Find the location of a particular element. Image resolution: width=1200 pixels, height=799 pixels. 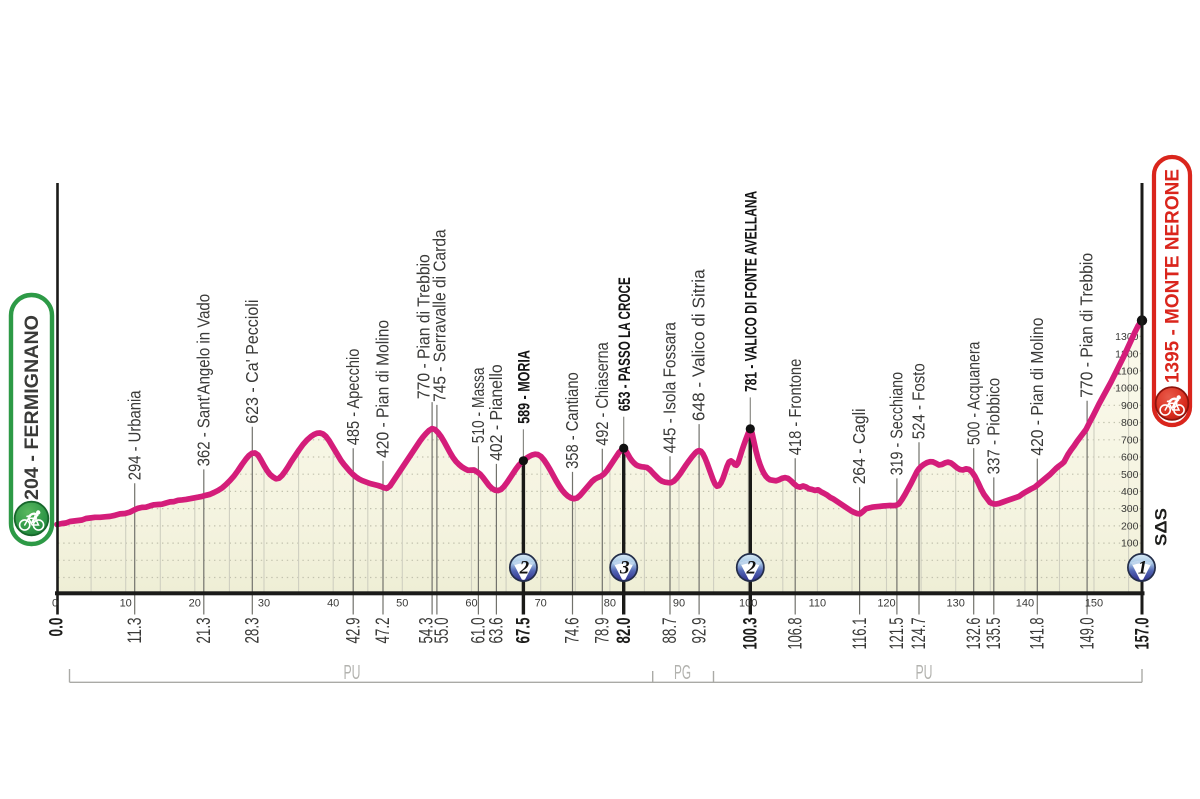

svg-text: 90 is located at coordinates (679, 604).